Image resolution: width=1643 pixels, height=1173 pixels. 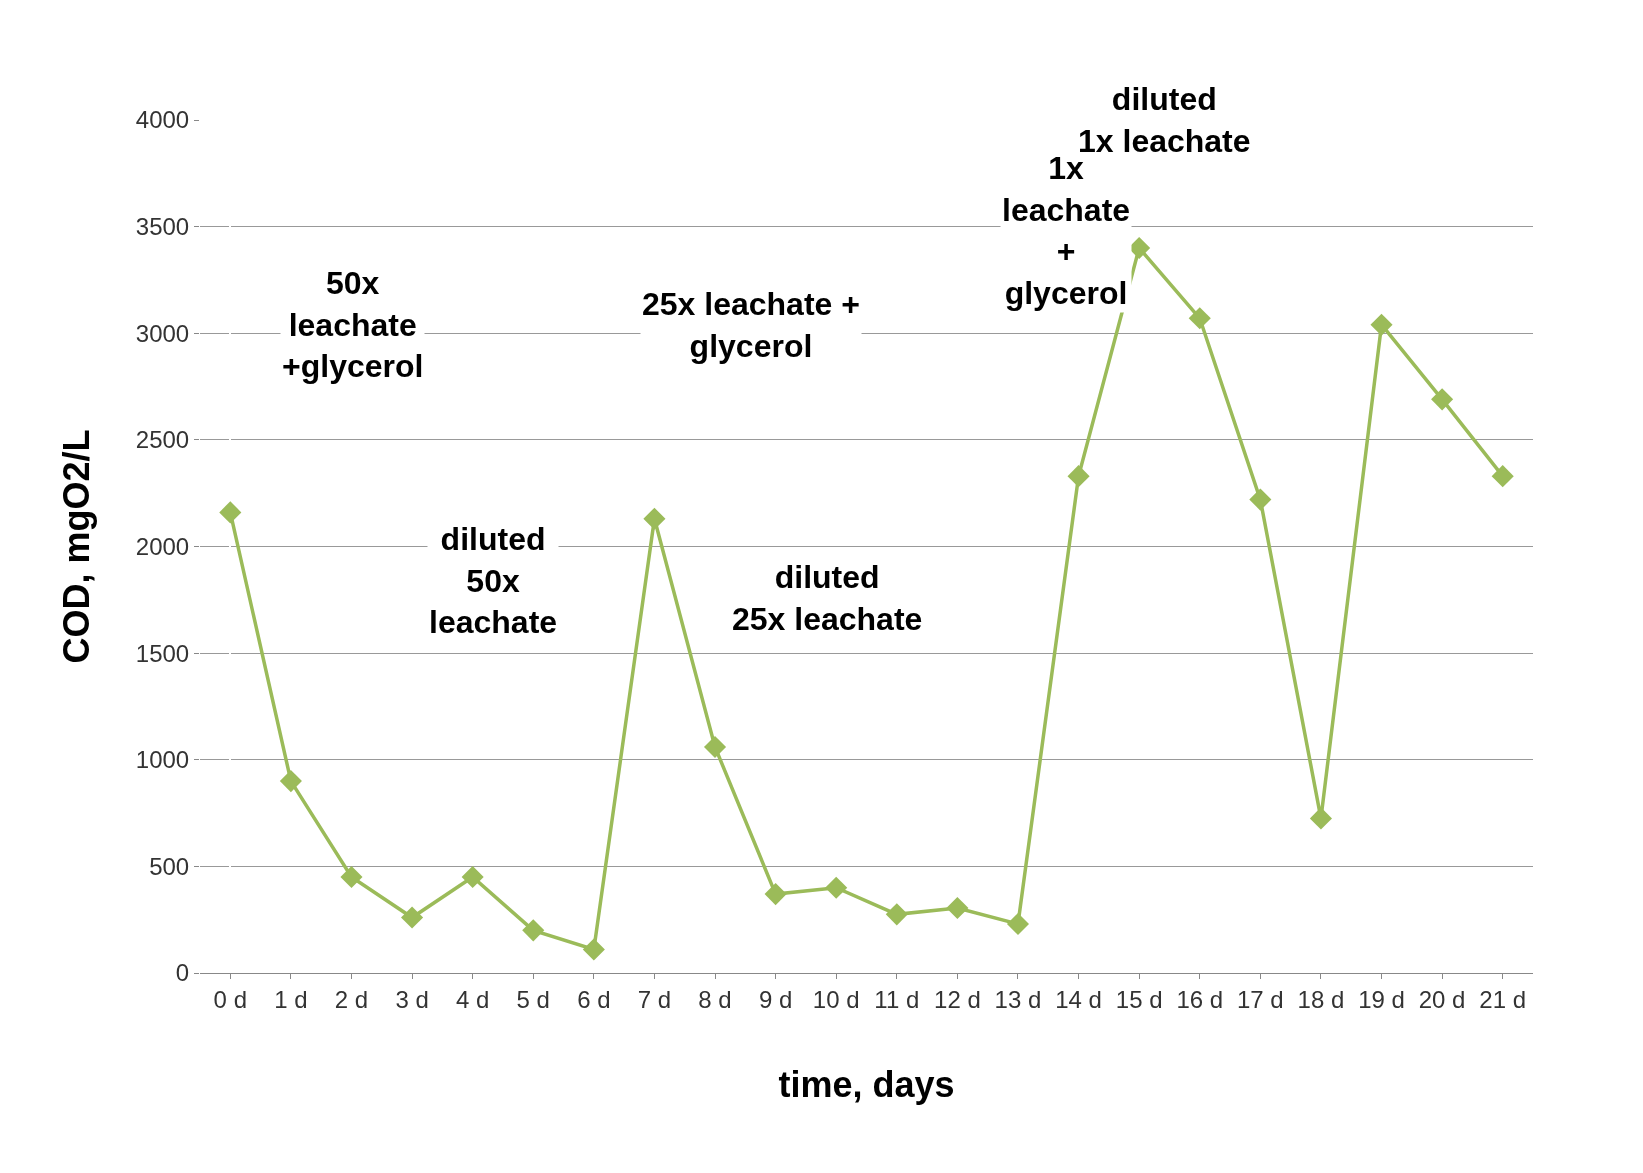 What do you see at coordinates (533, 999) in the screenshot?
I see `x-tick-label: 5 d` at bounding box center [533, 999].